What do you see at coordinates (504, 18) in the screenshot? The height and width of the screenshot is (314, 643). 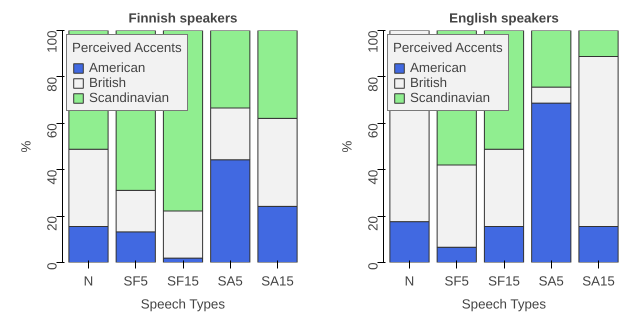 I see `chart-title: English speakers` at bounding box center [504, 18].